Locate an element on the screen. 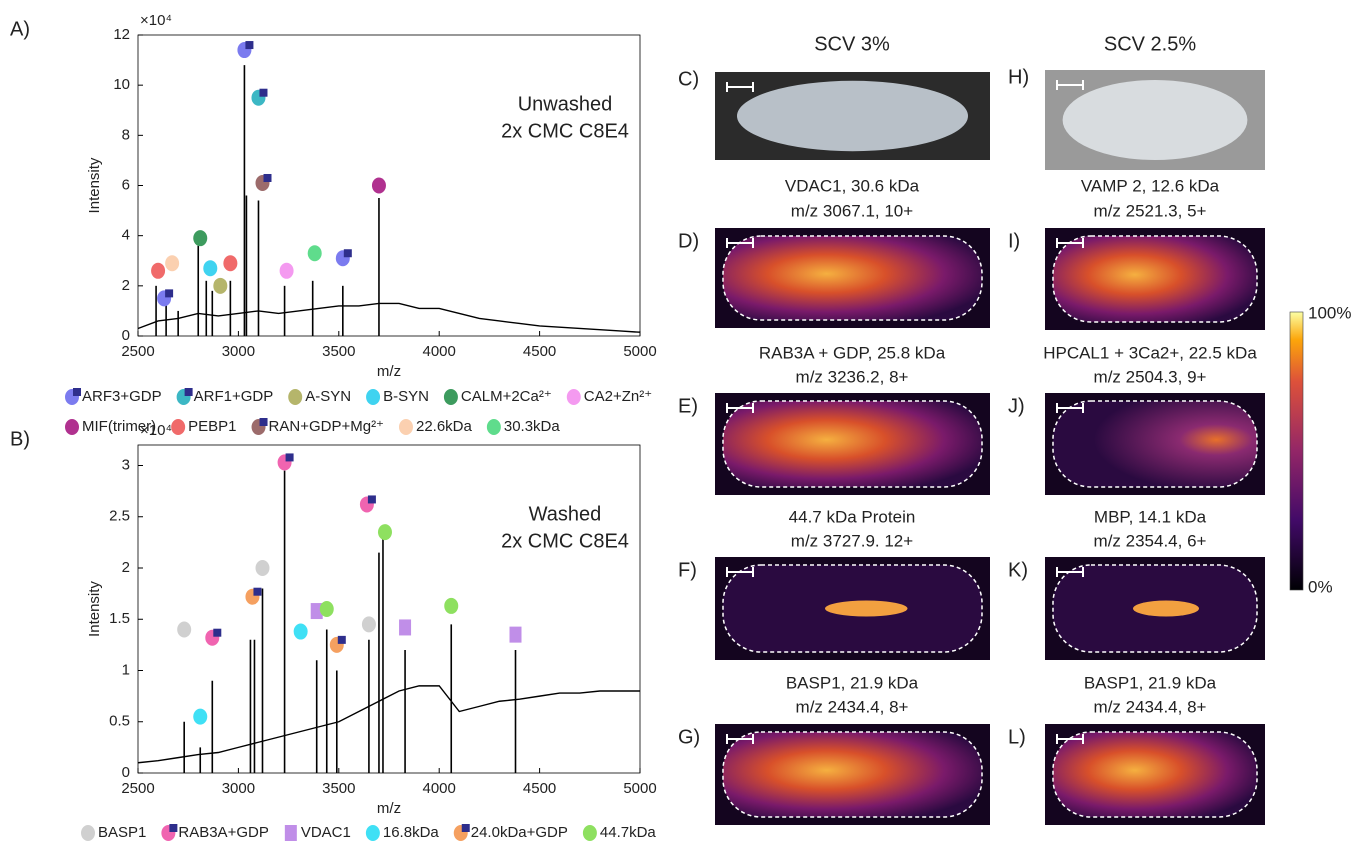 This screenshot has height=845, width=1355. legend-label: 30.3kDa is located at coordinates (532, 426).